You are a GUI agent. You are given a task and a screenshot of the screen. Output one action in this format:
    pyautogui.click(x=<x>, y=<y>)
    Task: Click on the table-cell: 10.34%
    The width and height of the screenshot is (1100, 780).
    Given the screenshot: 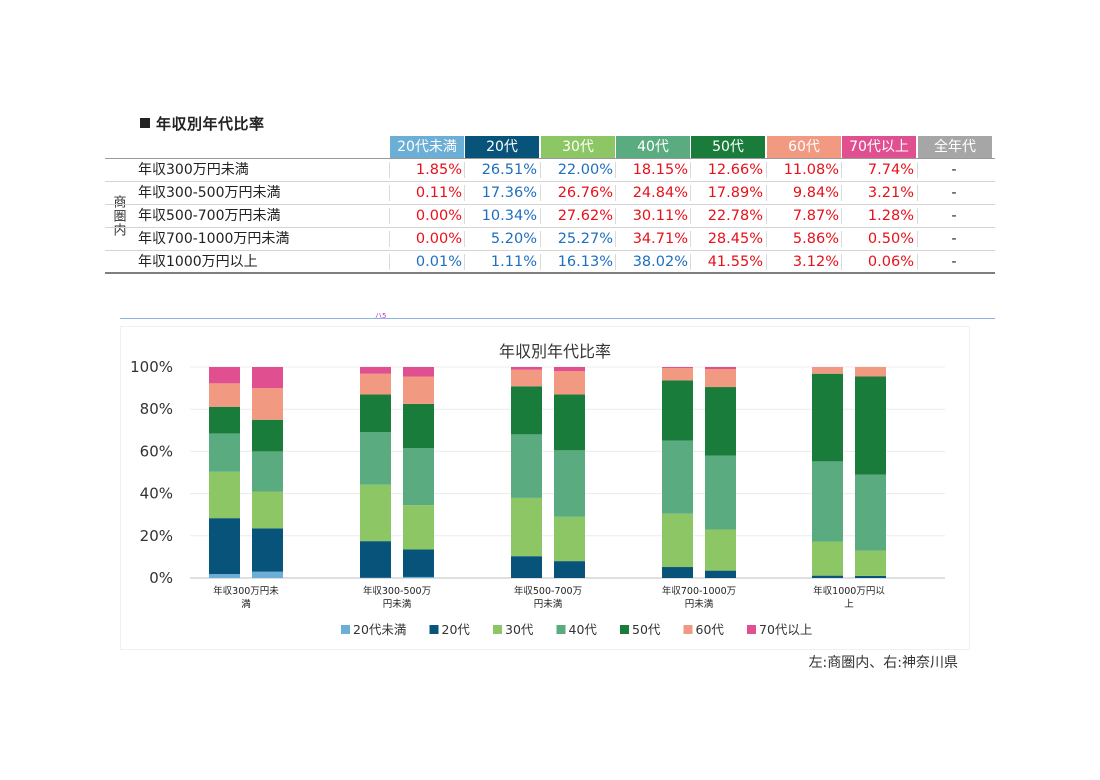 What is the action you would take?
    pyautogui.click(x=509, y=216)
    